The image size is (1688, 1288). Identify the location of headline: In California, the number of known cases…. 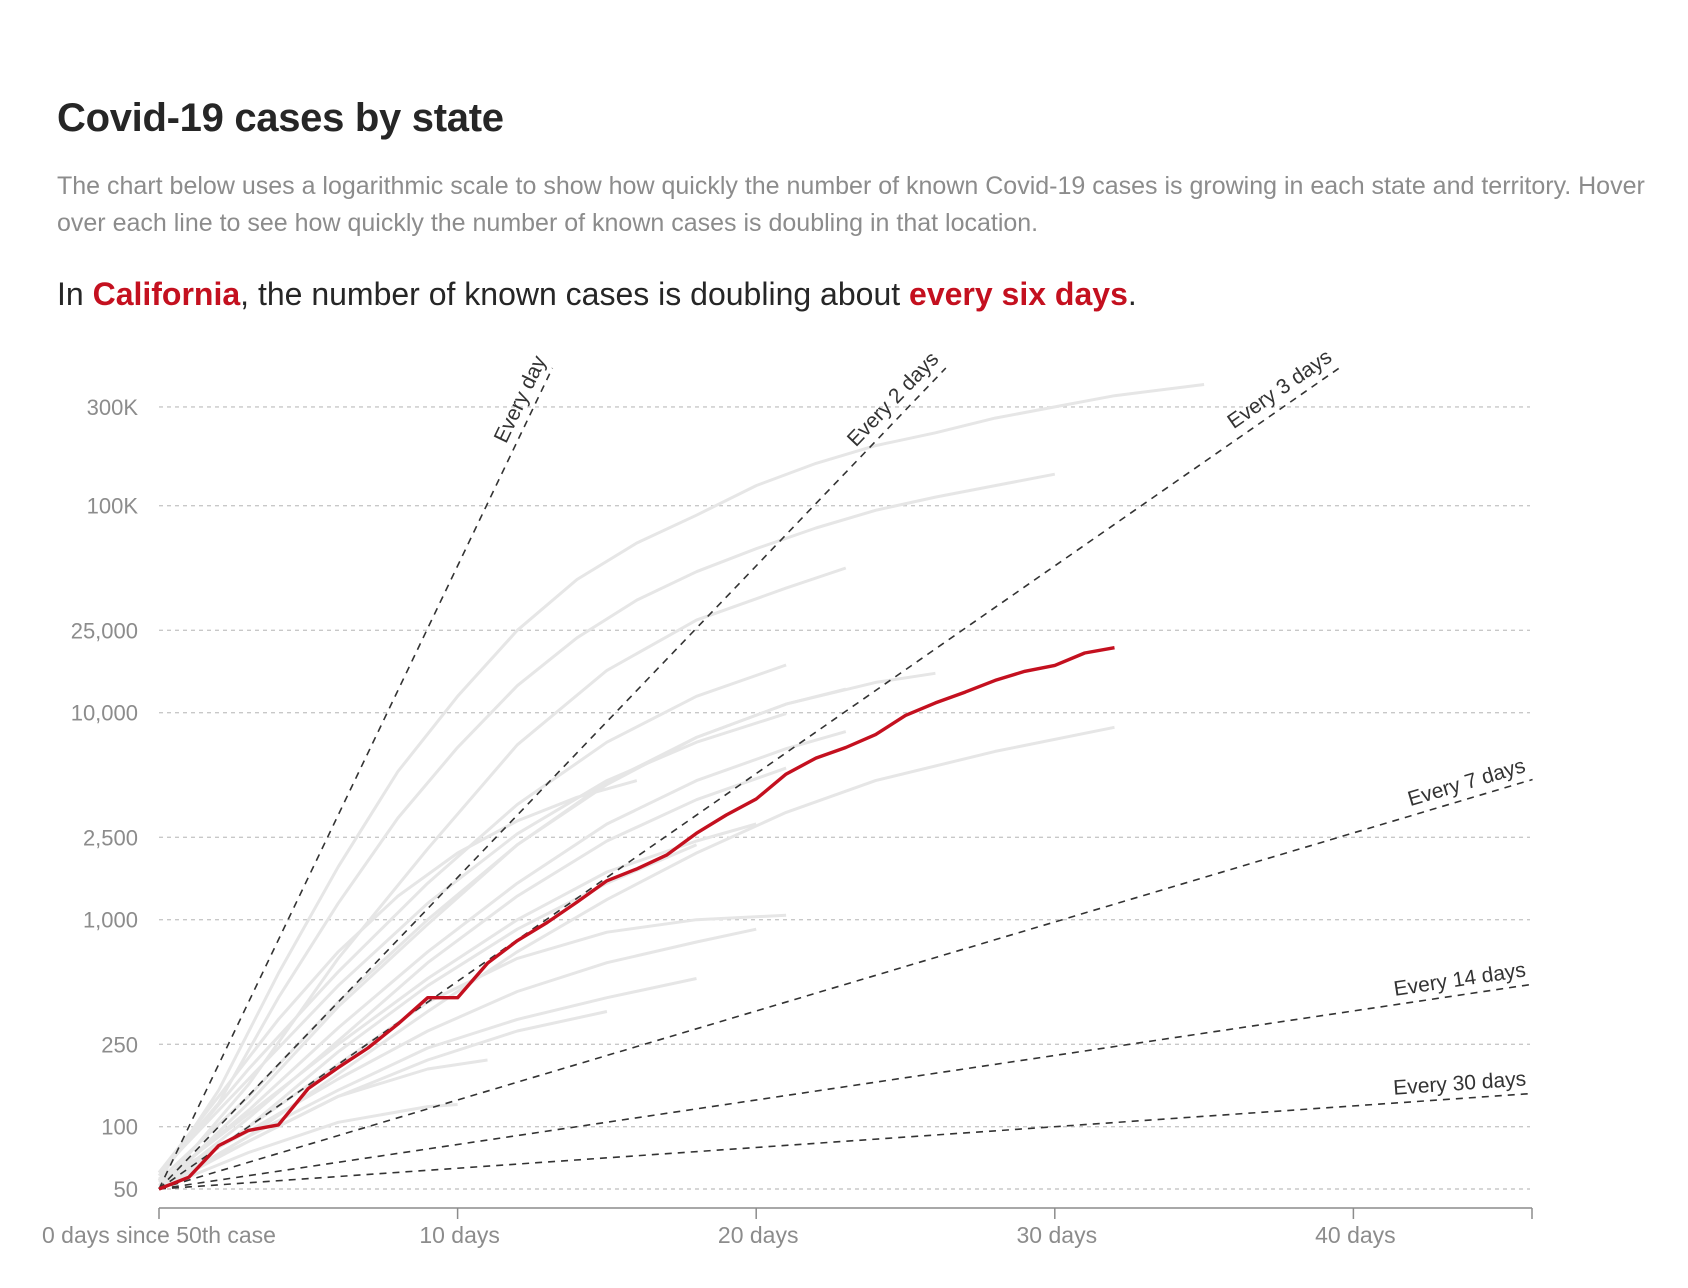
(597, 294).